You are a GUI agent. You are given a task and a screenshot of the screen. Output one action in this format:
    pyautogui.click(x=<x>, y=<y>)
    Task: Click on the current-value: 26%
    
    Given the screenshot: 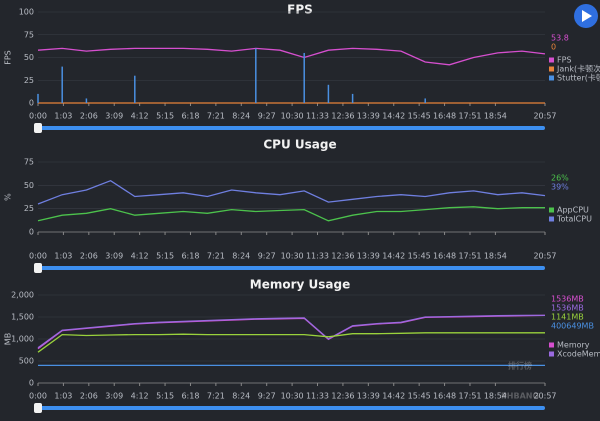 What is the action you would take?
    pyautogui.click(x=560, y=178)
    